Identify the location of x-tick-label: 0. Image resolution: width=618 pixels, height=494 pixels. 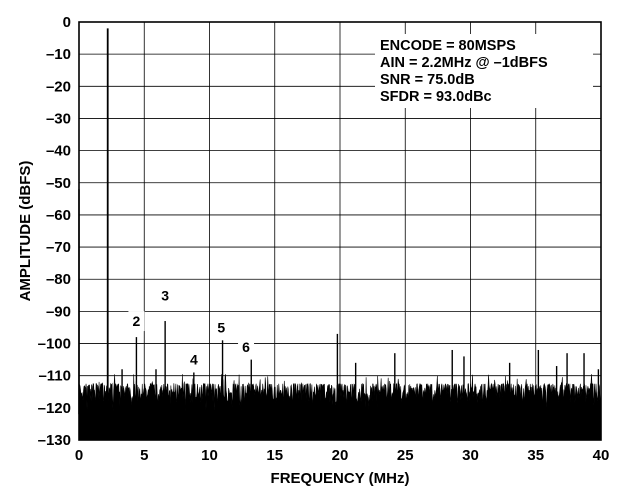
(79, 455).